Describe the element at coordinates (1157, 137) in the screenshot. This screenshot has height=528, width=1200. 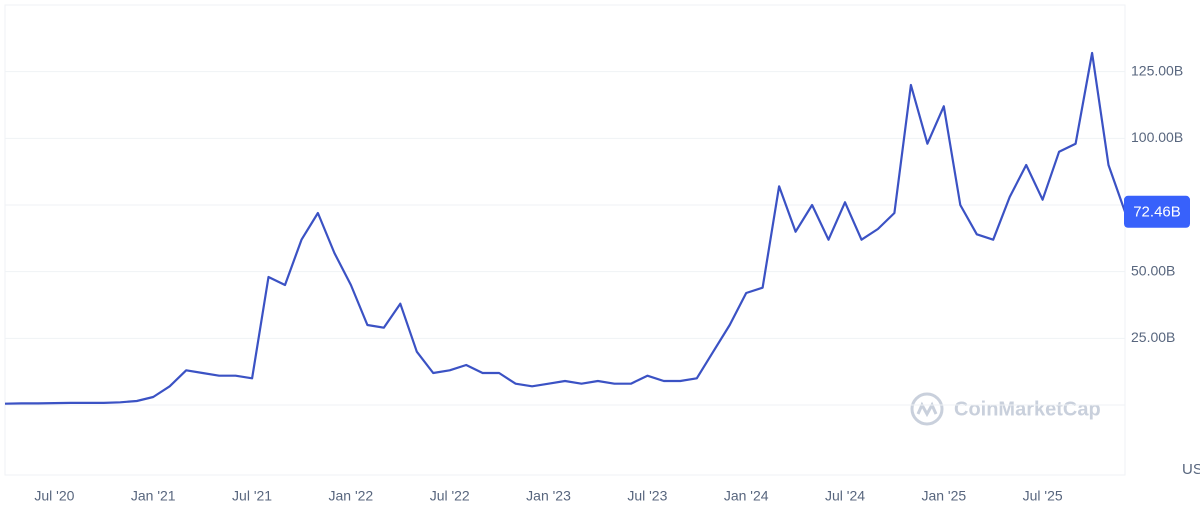
I see `y-tick-label: 100.00B` at that location.